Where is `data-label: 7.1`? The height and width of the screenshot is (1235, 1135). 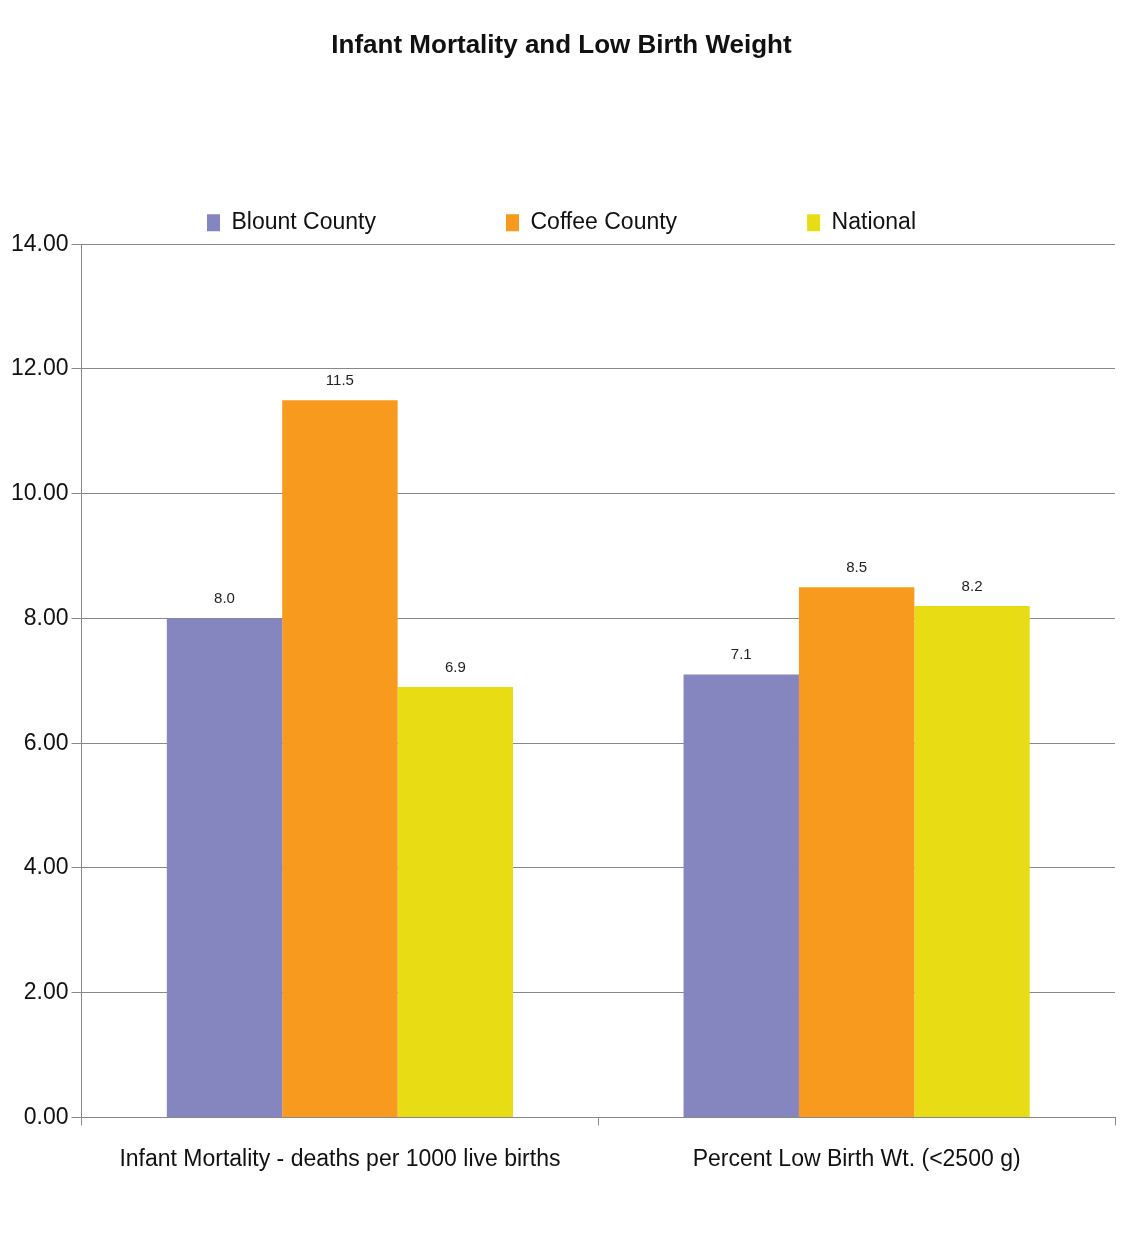 data-label: 7.1 is located at coordinates (741, 654).